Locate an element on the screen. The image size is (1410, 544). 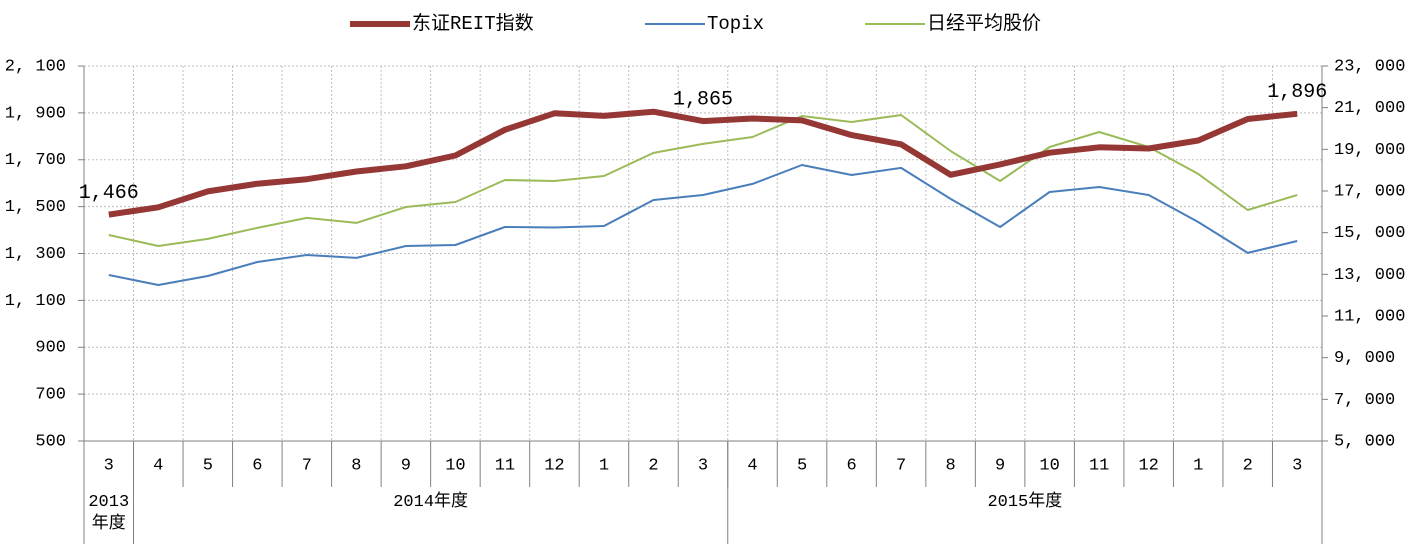
y2-tick-label: 13, 000 is located at coordinates (1369, 275).